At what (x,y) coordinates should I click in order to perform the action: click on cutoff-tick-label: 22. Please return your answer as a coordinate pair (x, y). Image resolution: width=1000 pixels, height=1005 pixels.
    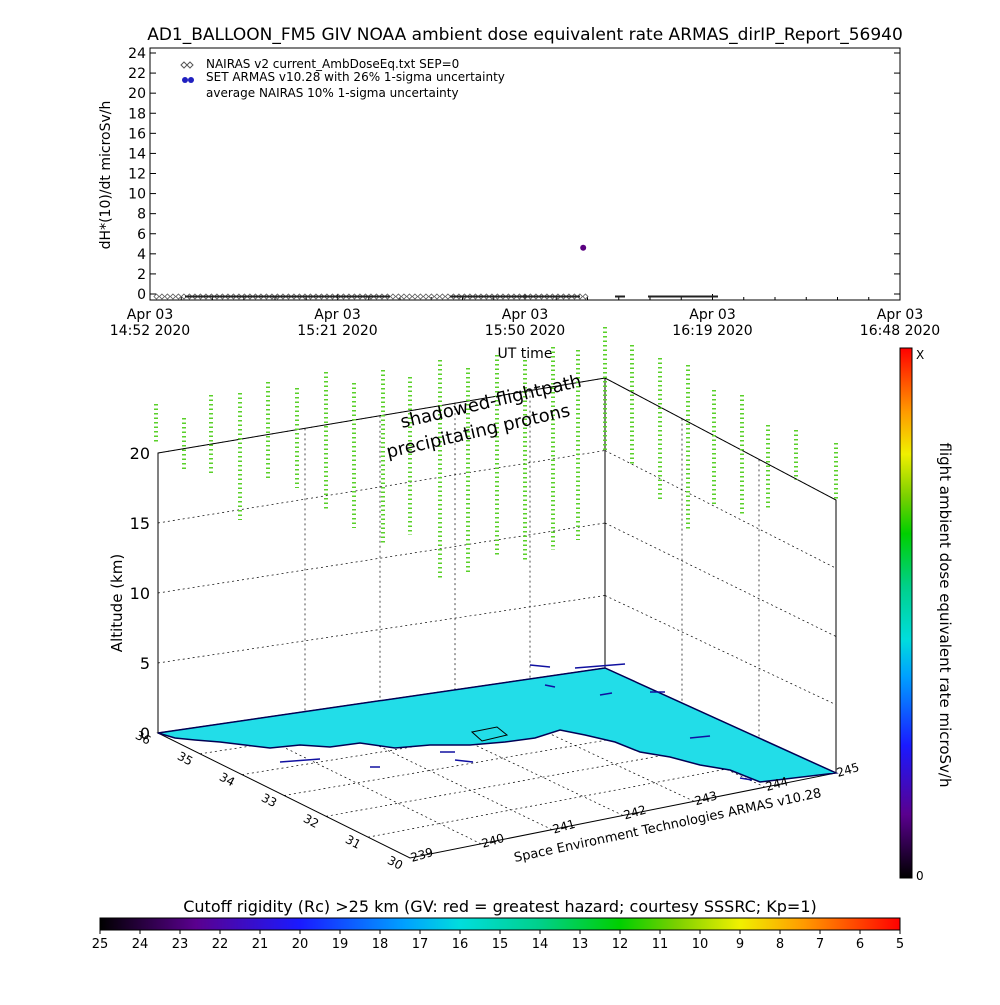
    Looking at the image, I should click on (220, 944).